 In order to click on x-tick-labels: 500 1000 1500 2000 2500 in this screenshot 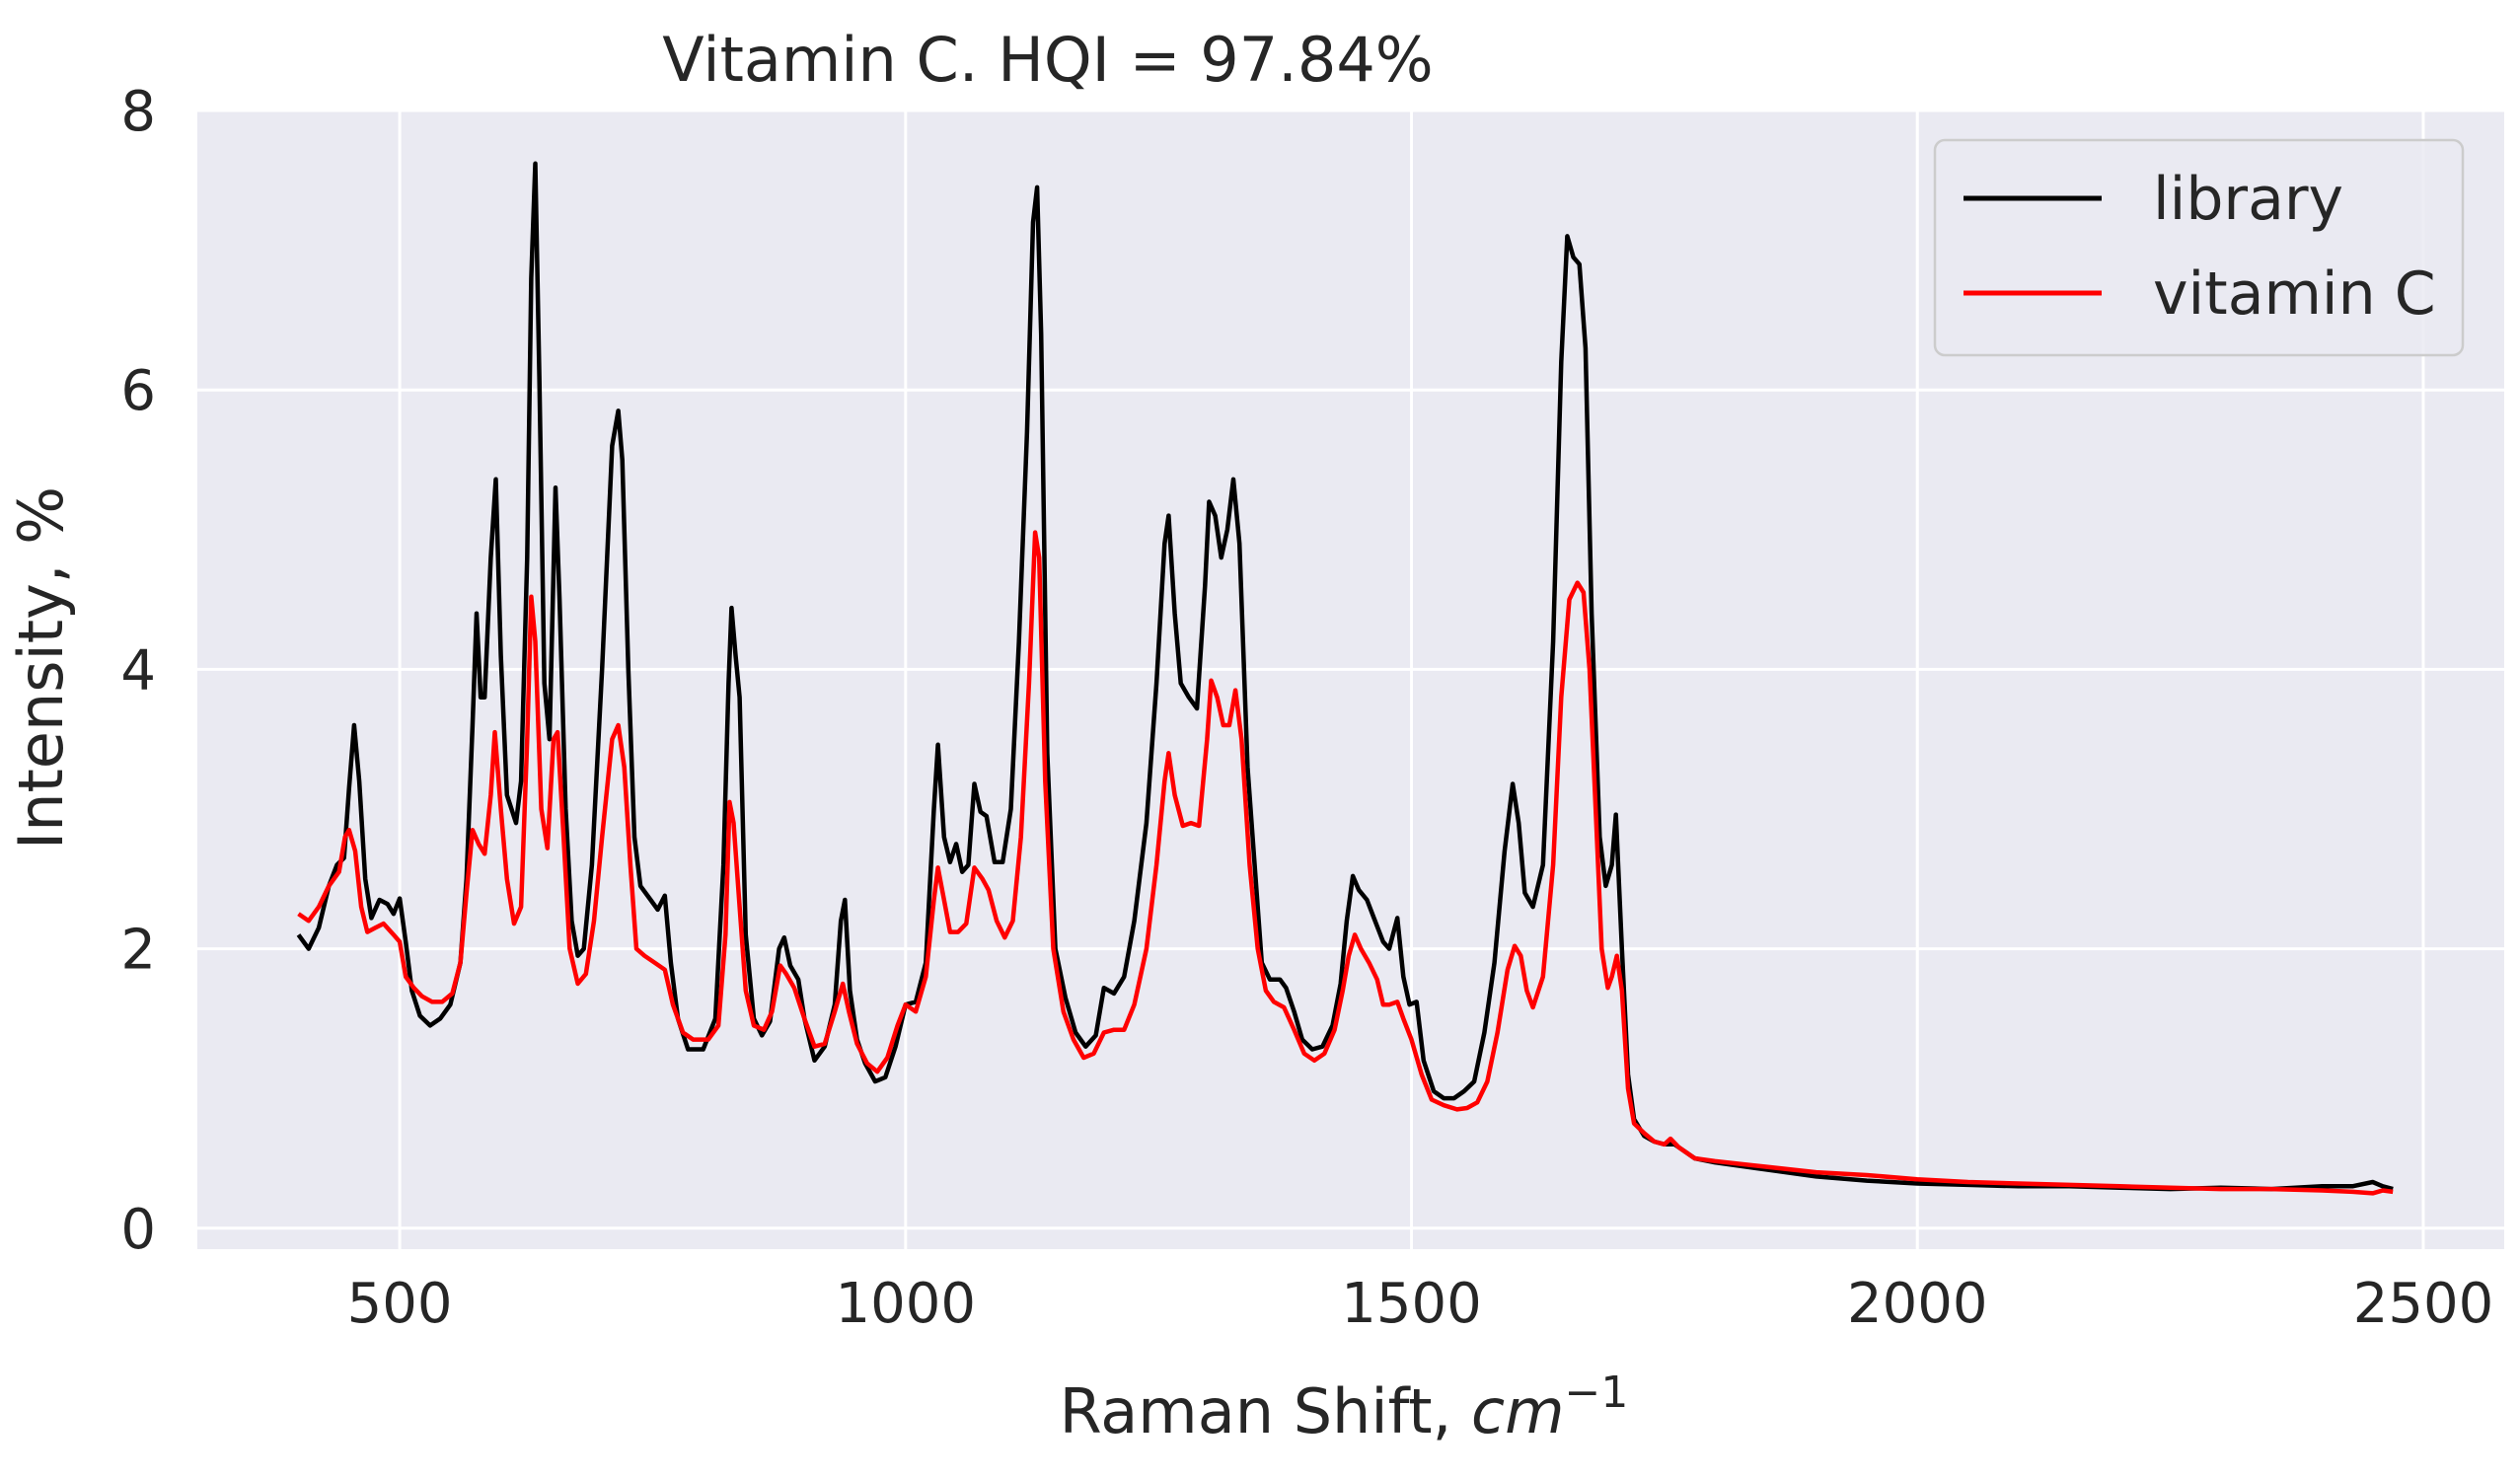, I will do `click(1420, 1304)`.